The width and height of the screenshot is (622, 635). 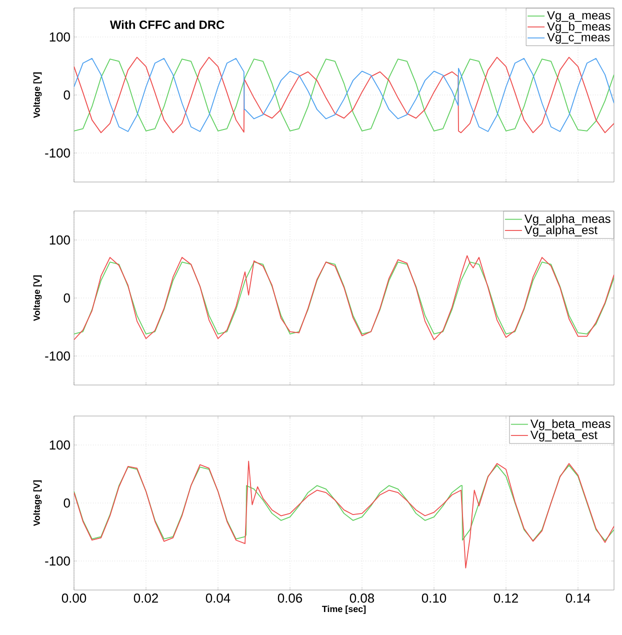 What do you see at coordinates (578, 598) in the screenshot?
I see `x-tick-label: 0.14` at bounding box center [578, 598].